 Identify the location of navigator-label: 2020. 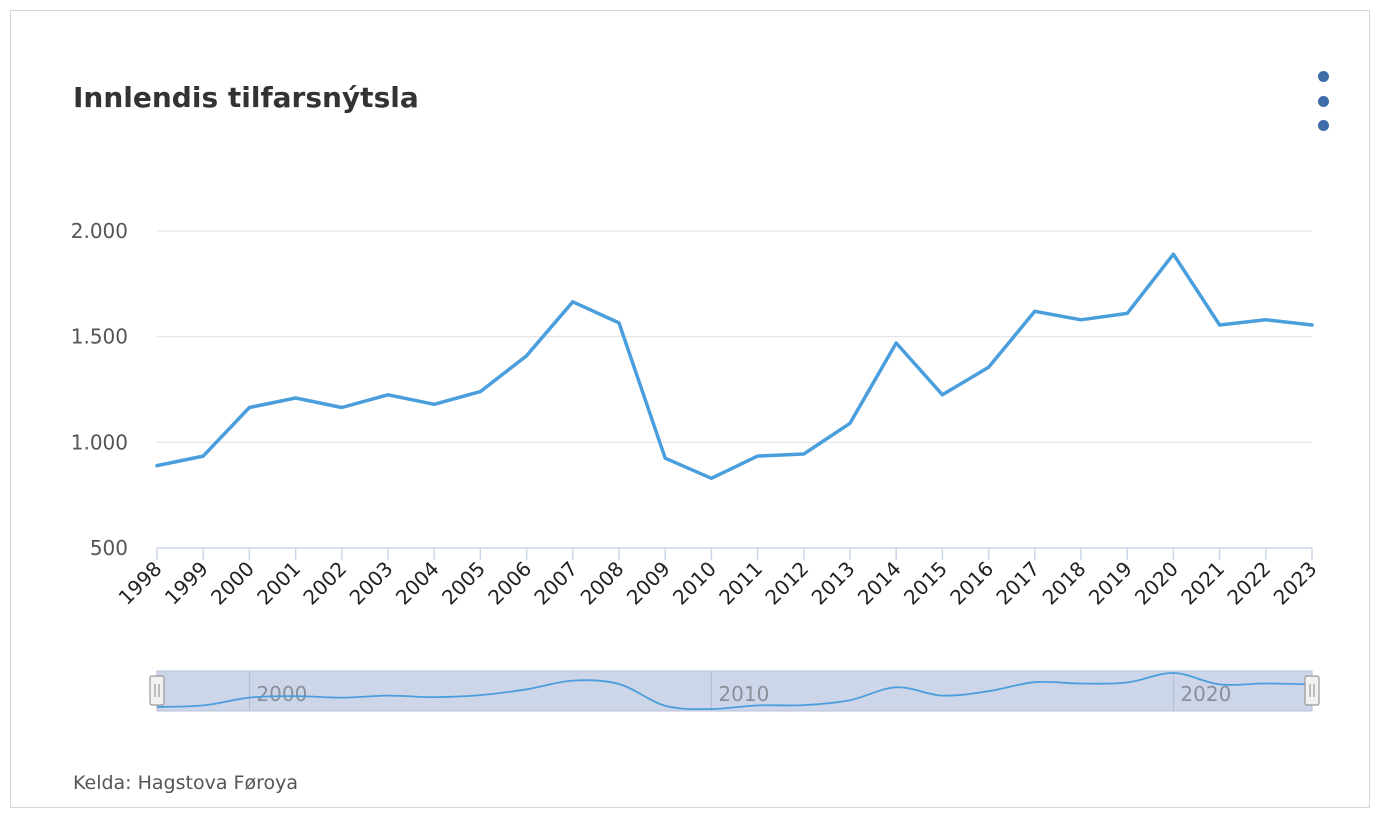
(1205, 694).